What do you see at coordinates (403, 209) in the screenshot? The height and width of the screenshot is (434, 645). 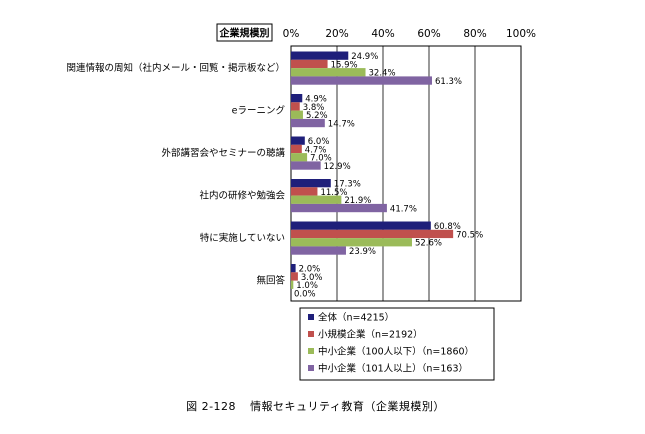 I see `data-label: 41.7%` at bounding box center [403, 209].